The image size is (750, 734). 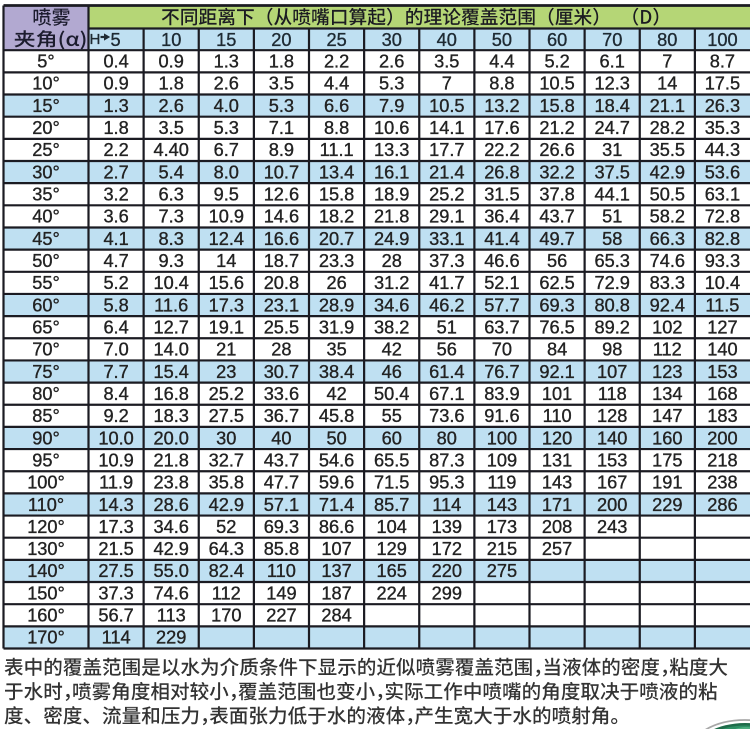 I want to click on svg-text: 101, so click(x=557, y=394).